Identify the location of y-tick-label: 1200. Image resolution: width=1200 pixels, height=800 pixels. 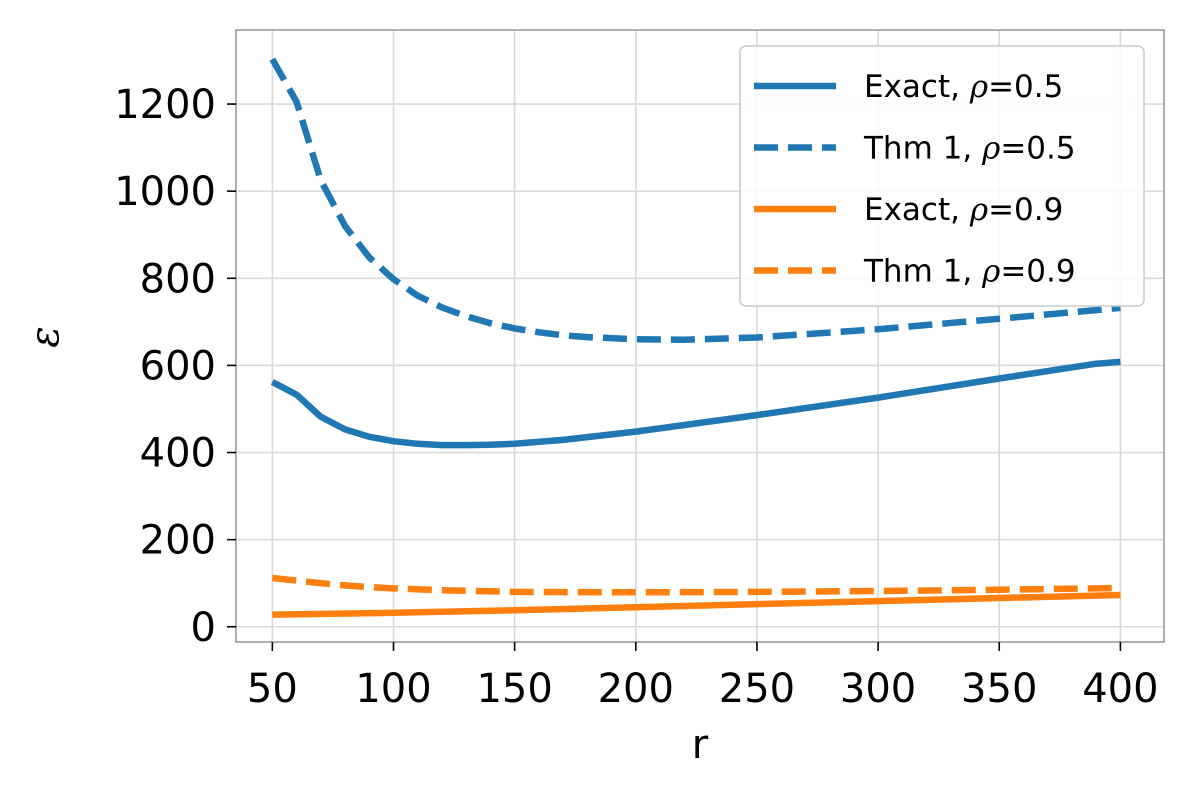
(165, 105).